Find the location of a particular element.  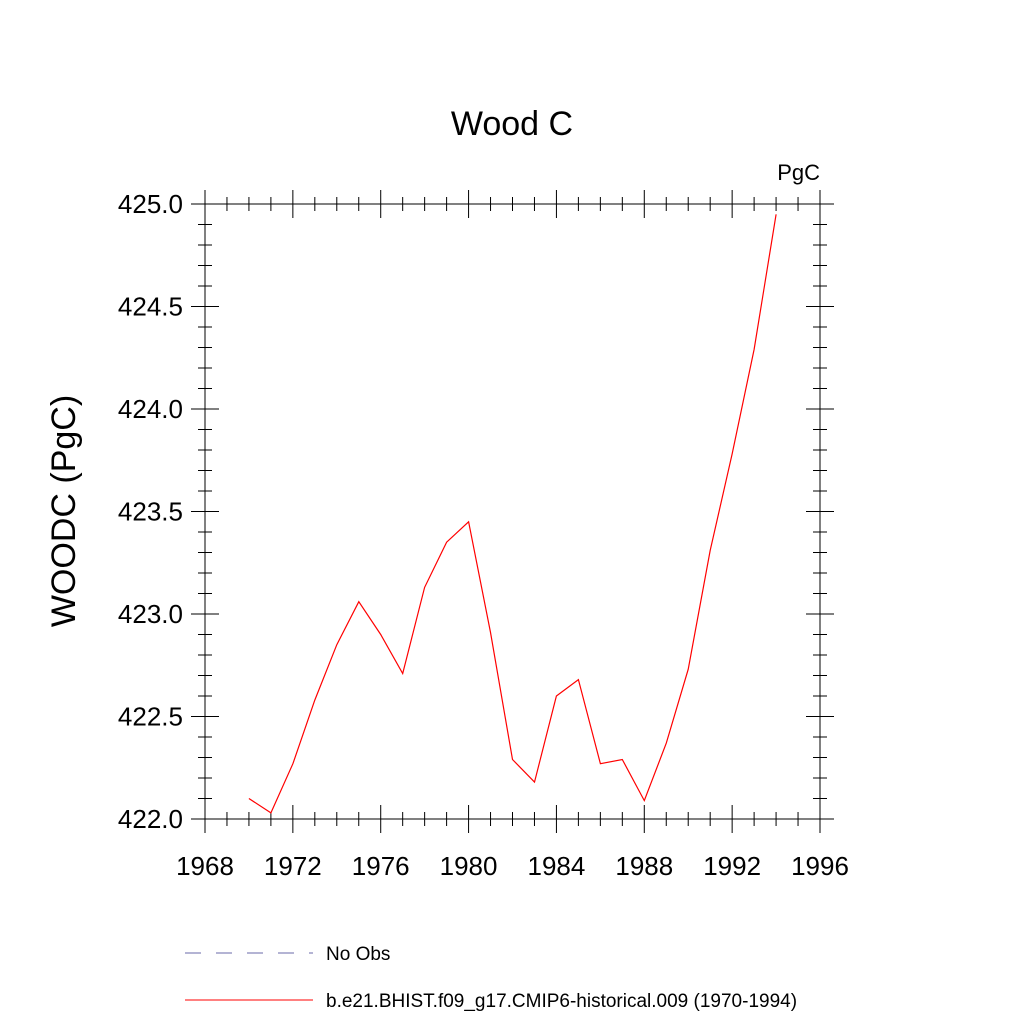

x-tick-label: 1976 is located at coordinates (381, 866).